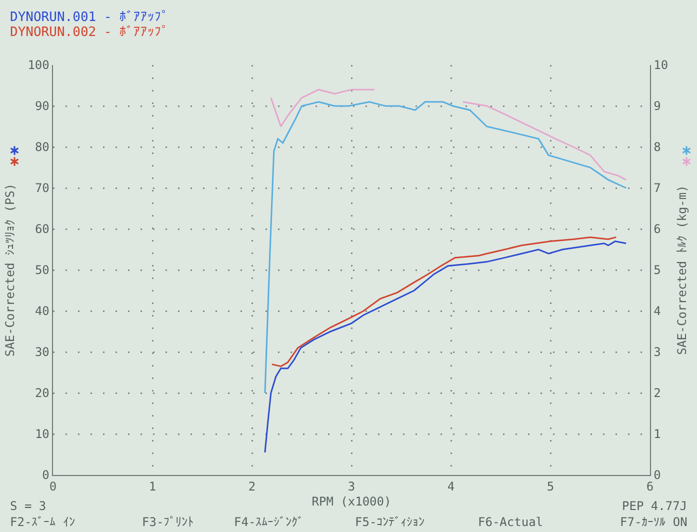 This screenshot has height=532, width=697. What do you see at coordinates (650, 487) in the screenshot?
I see `x-tick-label: 6` at bounding box center [650, 487].